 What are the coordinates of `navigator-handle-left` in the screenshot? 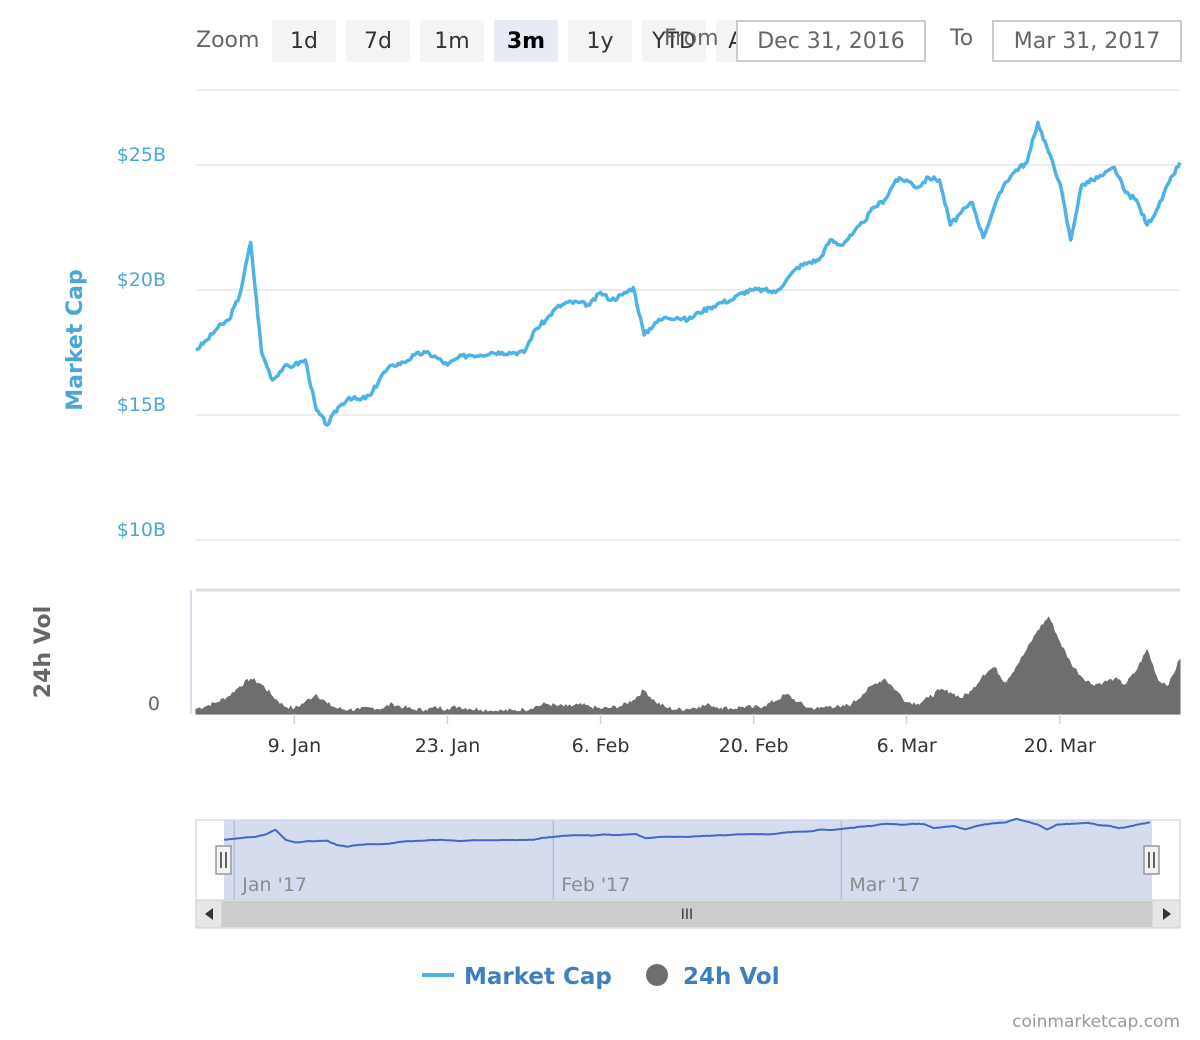 It's located at (223, 860).